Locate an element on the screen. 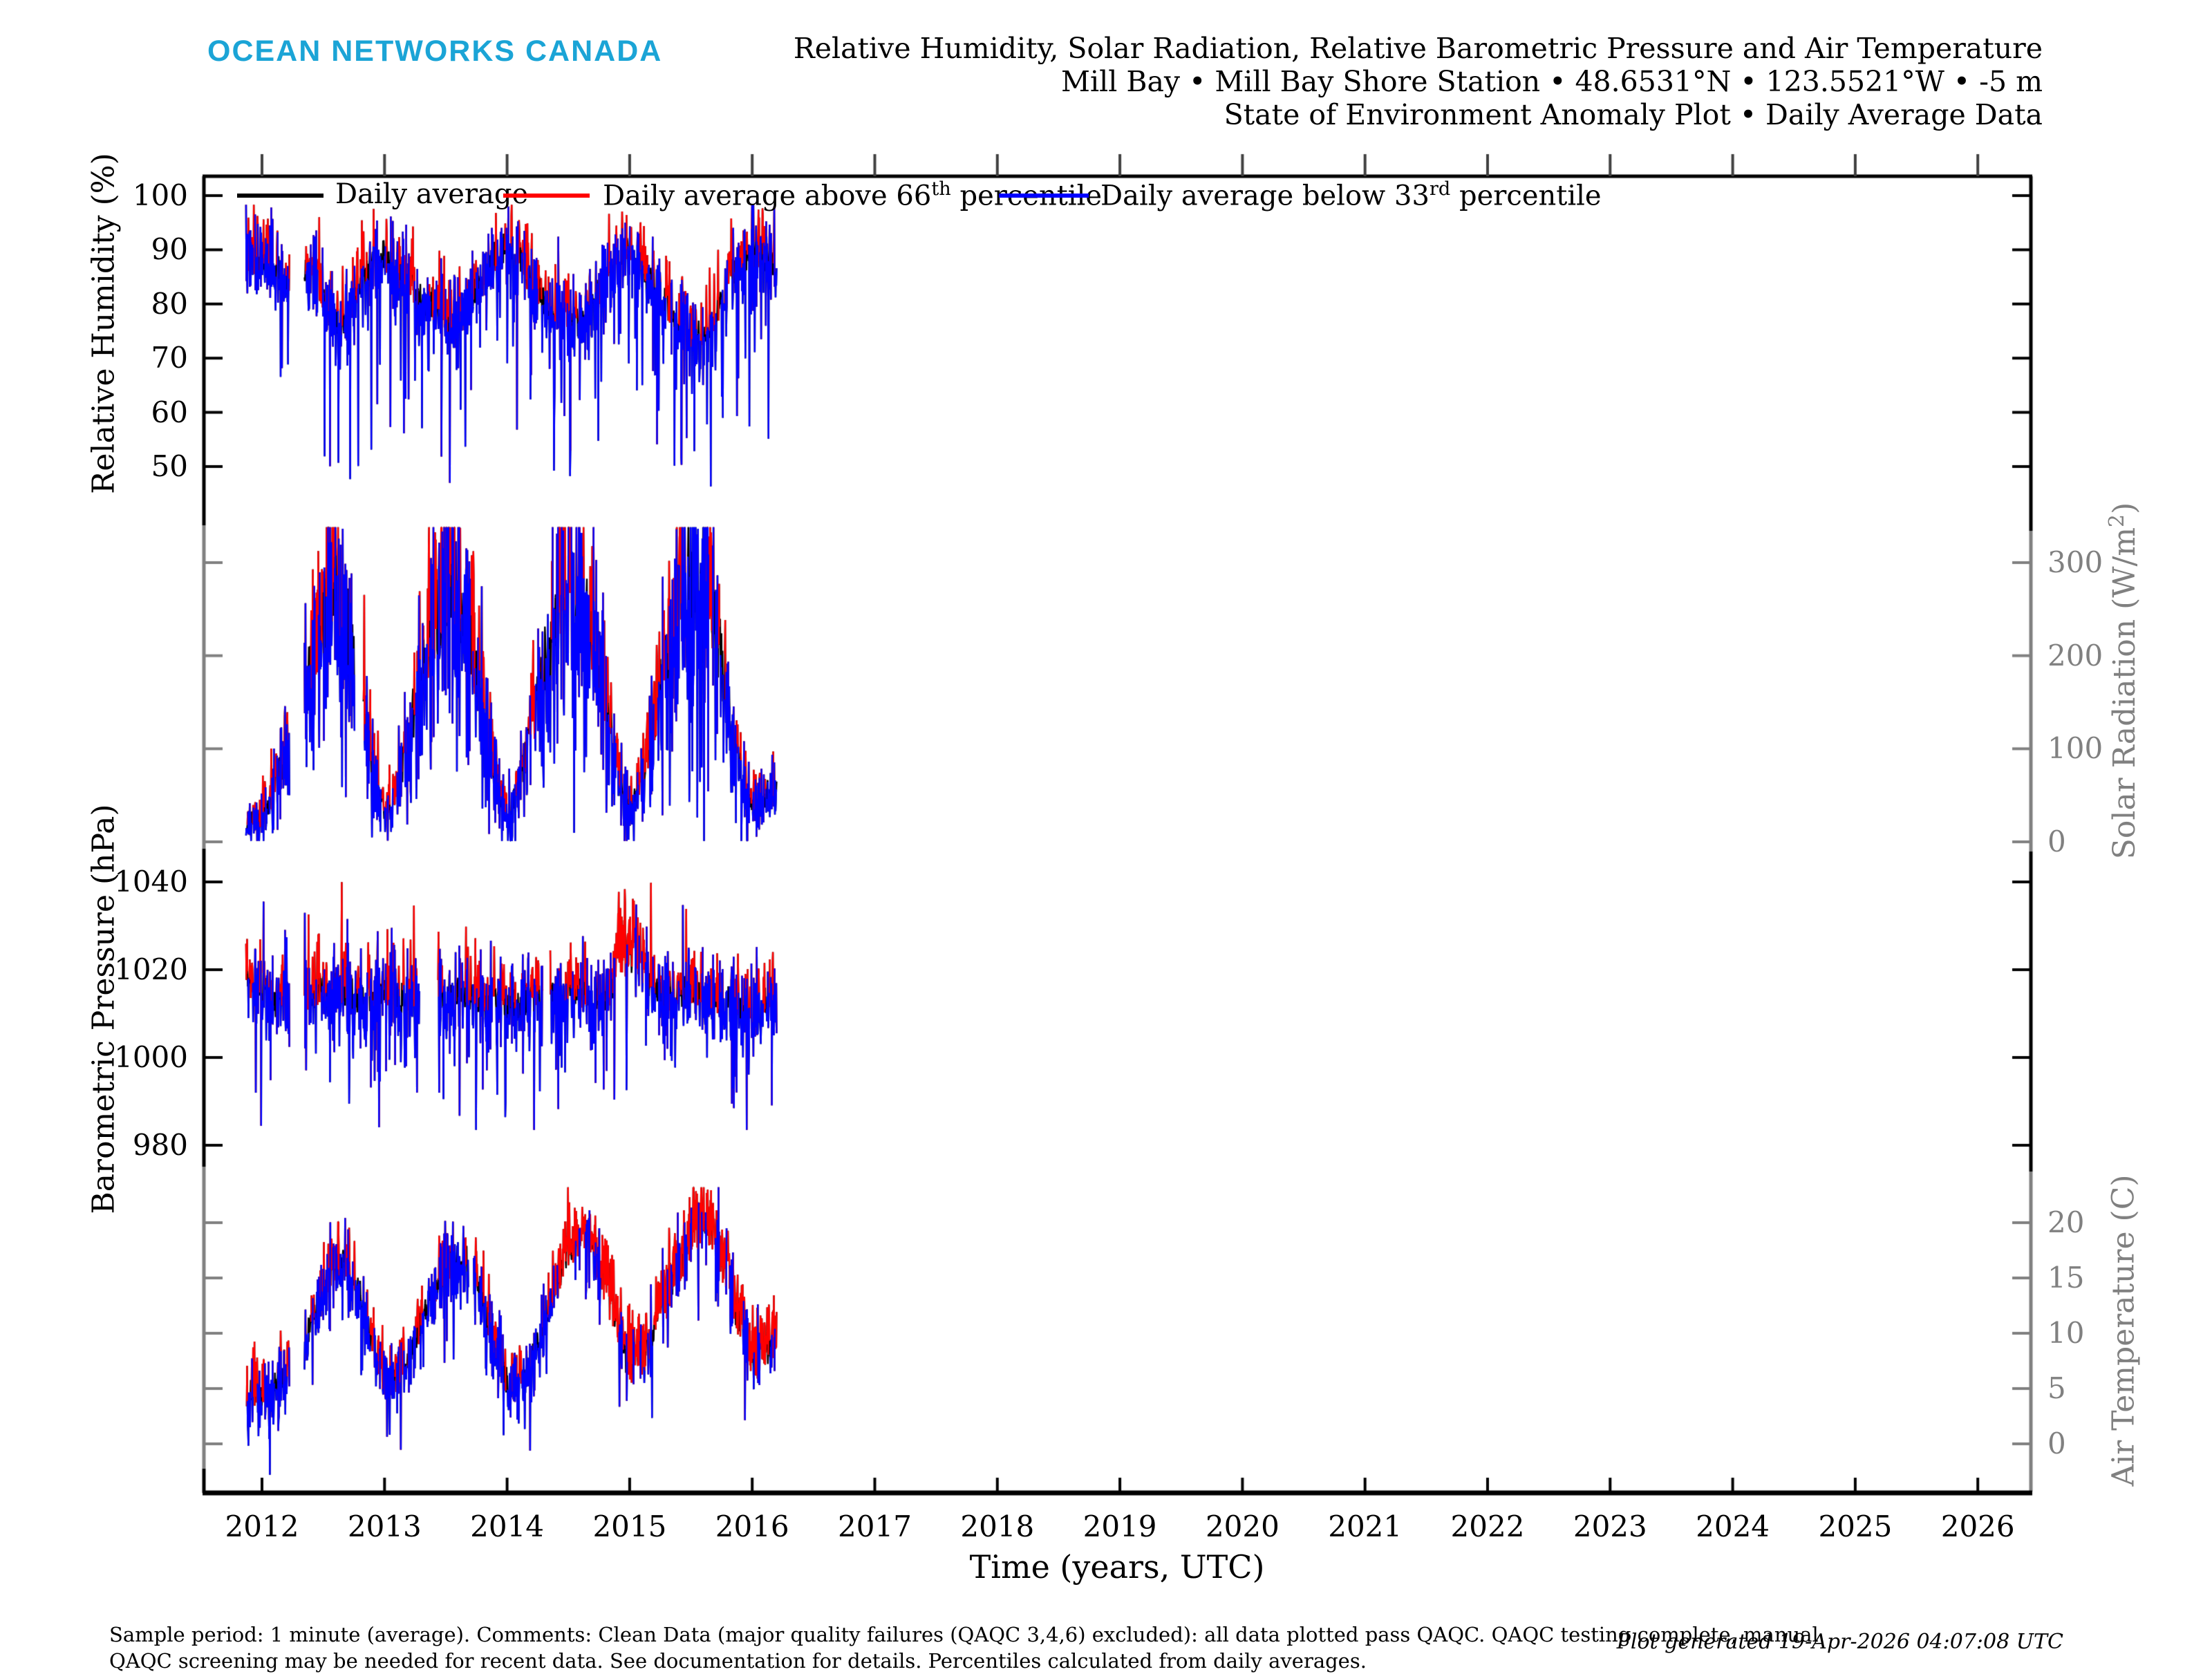 This screenshot has height=1674, width=2212. y-tick-label-pressure-1020: 1020 is located at coordinates (151, 969).